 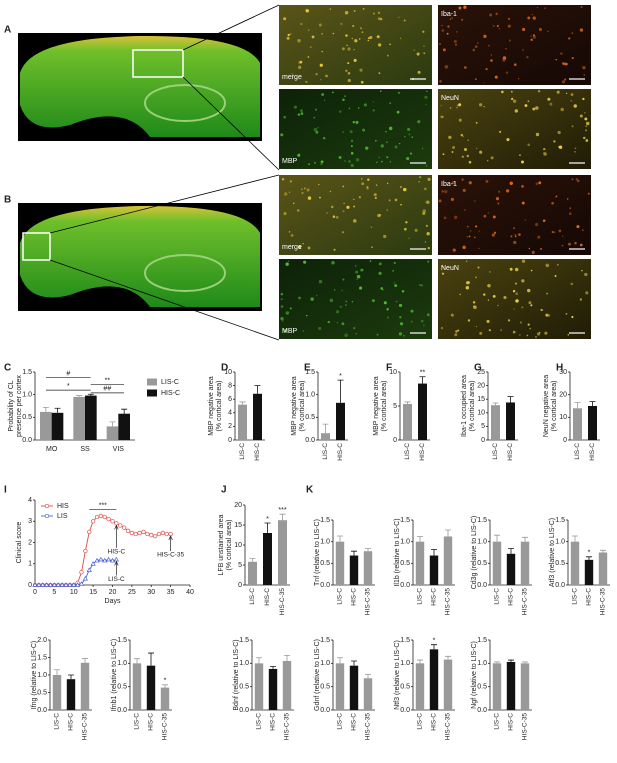 What do you see at coordinates (231, 123) in the screenshot?
I see `zoom-line` at bounding box center [231, 123].